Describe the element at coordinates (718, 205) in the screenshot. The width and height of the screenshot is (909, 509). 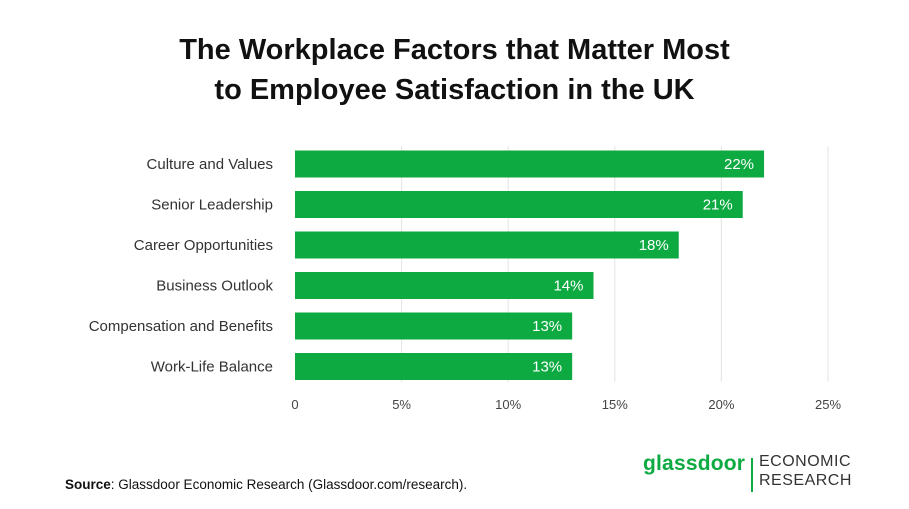
I see `value-label-1: 21%` at that location.